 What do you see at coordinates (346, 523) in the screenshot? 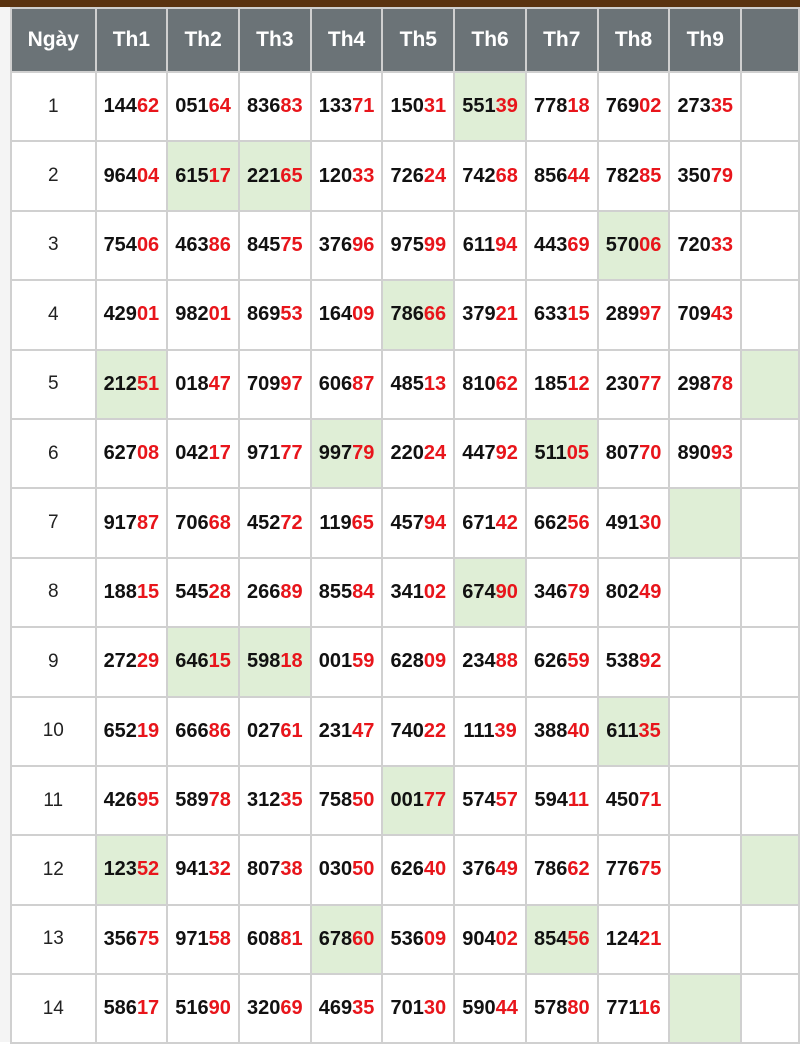
I see `result-cell: 11965` at bounding box center [346, 523].